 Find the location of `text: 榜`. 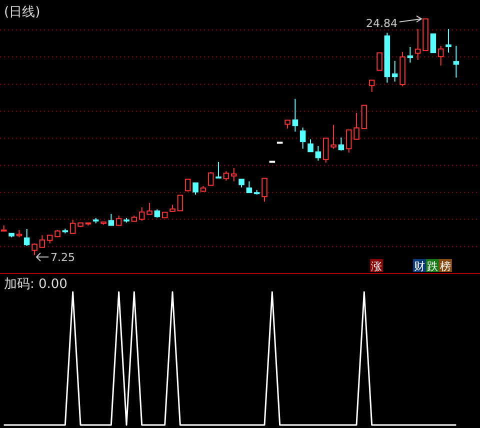

text: 榜 is located at coordinates (445, 266).